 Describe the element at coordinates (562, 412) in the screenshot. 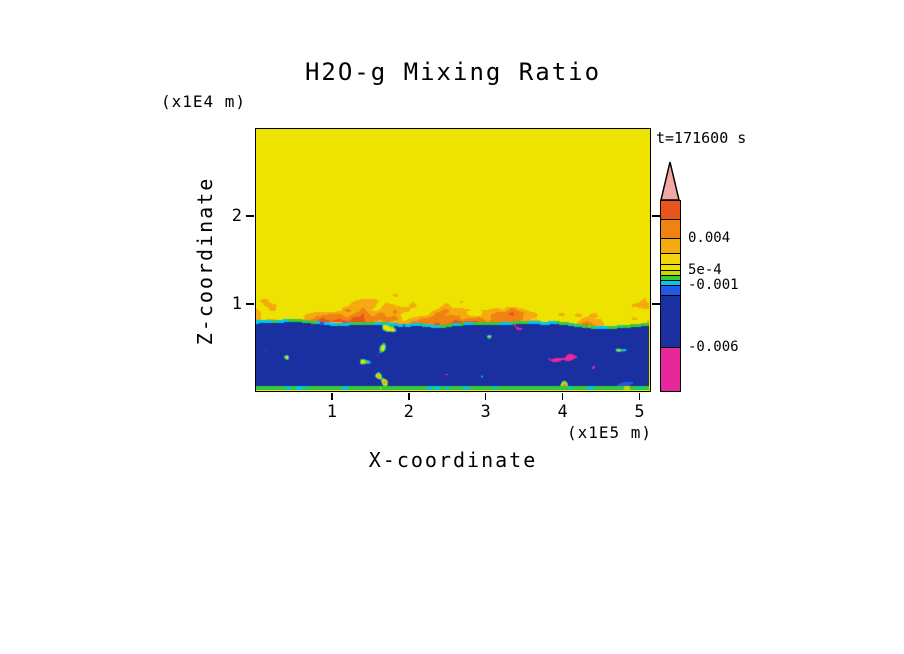

I see `x-tick-label: 4` at that location.